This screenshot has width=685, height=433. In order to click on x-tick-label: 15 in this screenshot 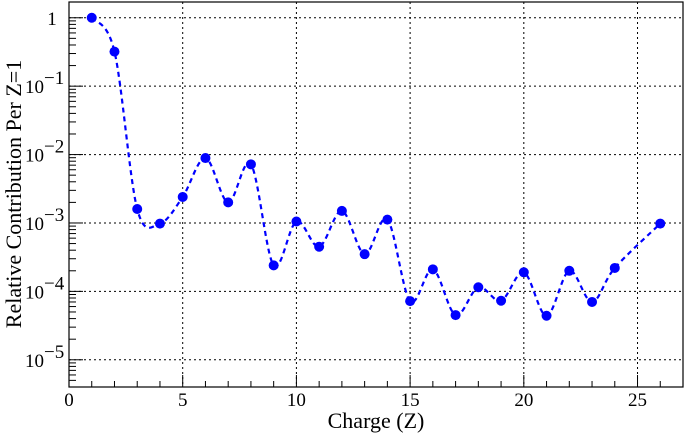, I will do `click(410, 400)`.